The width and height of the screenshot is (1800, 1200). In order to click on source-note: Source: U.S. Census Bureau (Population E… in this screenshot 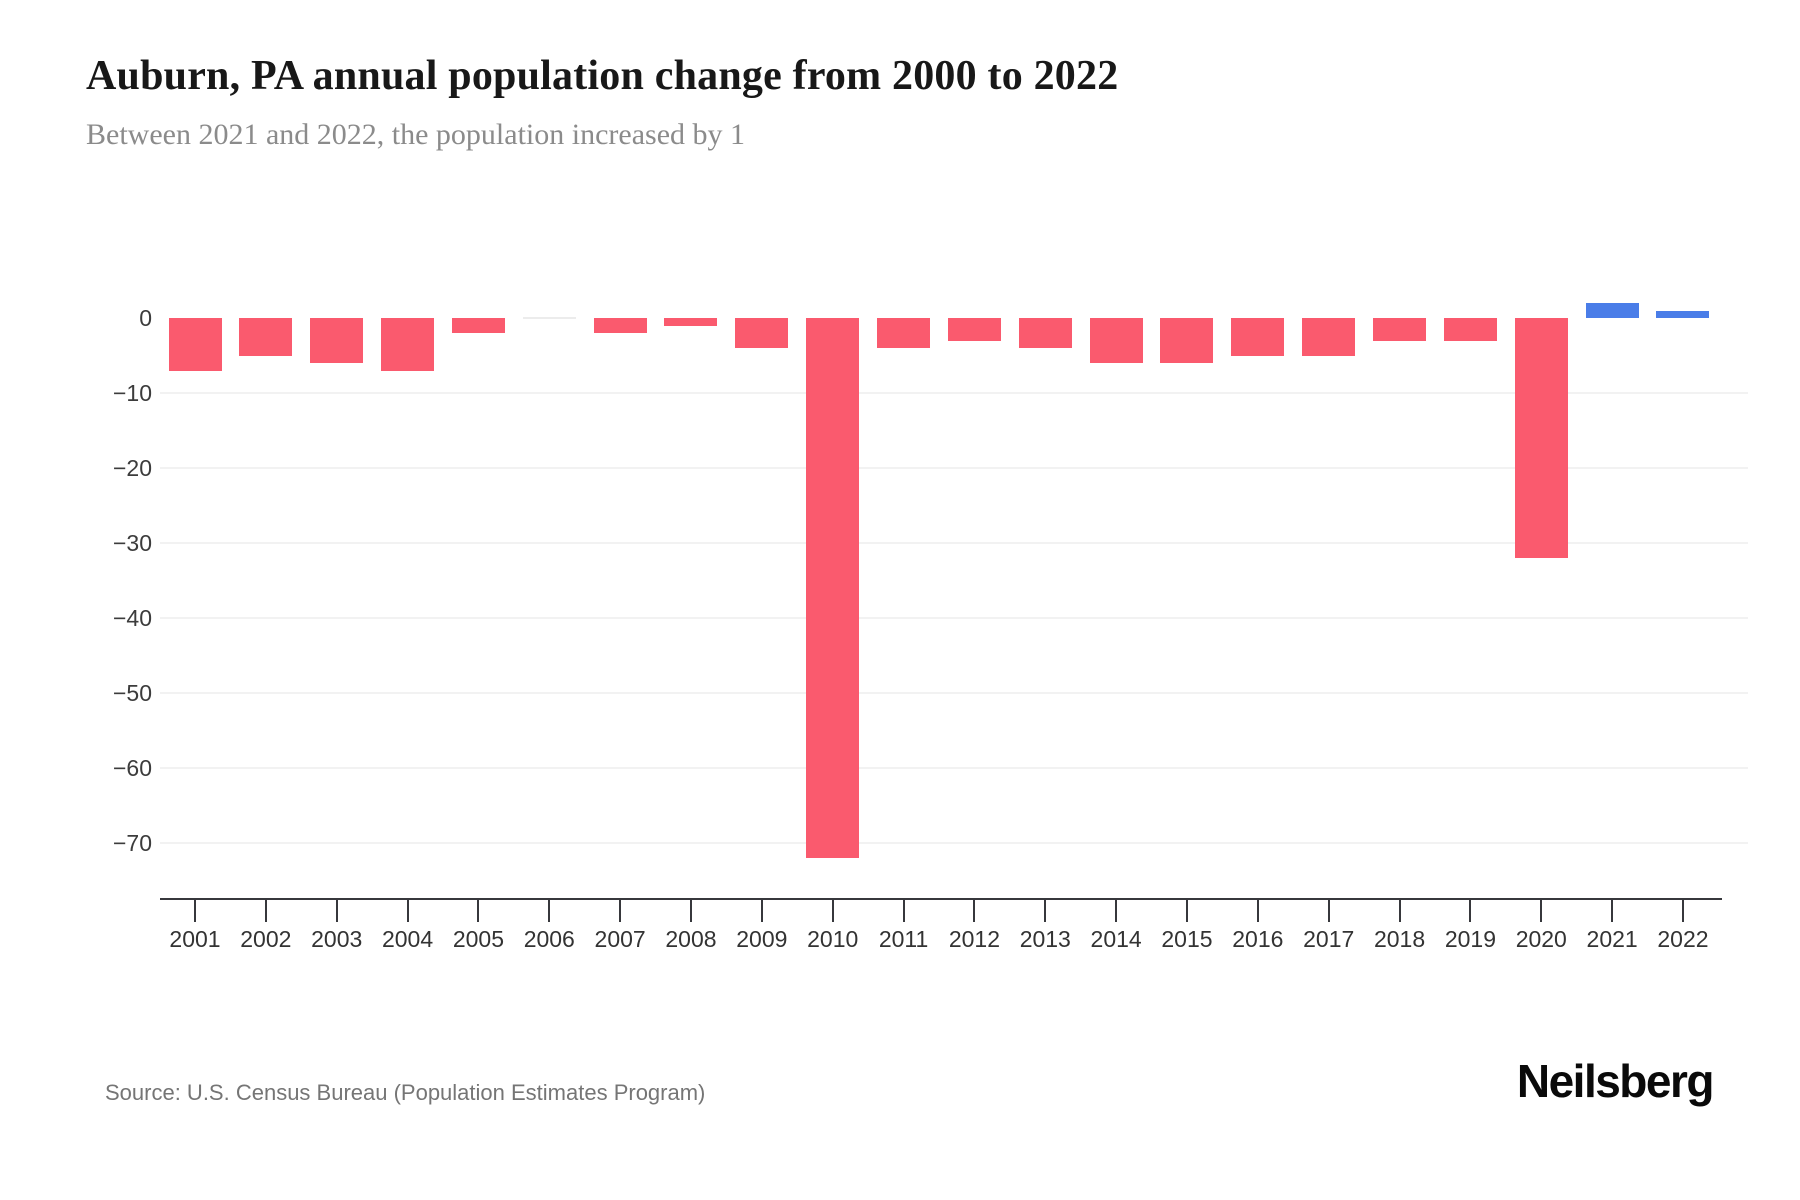, I will do `click(405, 1092)`.